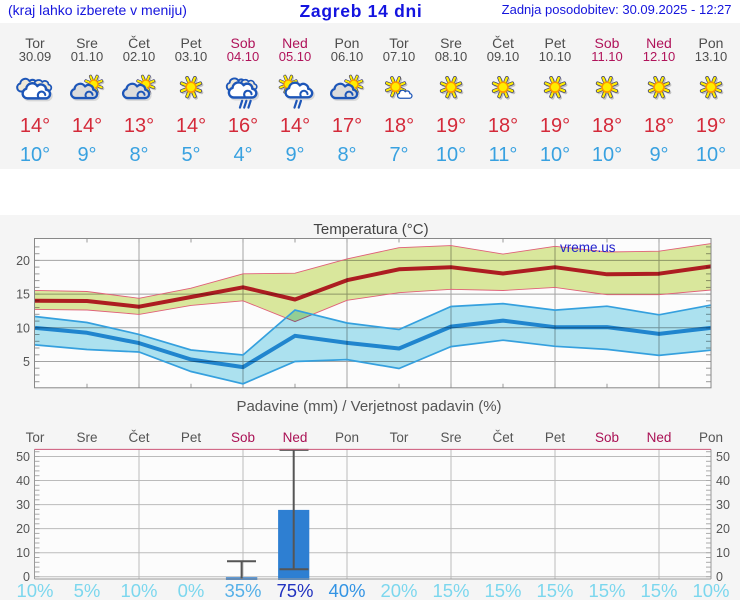 The width and height of the screenshot is (740, 600). What do you see at coordinates (398, 590) in the screenshot?
I see `svg-text: 20%` at bounding box center [398, 590].